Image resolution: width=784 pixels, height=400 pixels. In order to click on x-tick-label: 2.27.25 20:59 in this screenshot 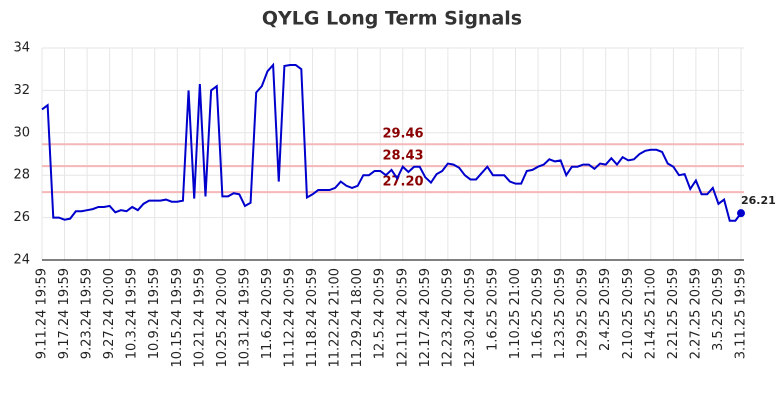, I will do `click(695, 313)`.